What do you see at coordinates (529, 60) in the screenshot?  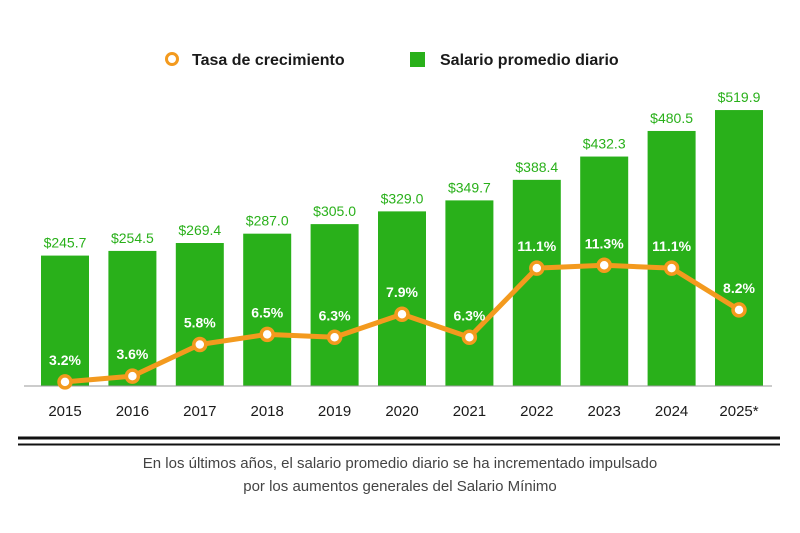 I see `legend-label-daily-salary: Salario promedio diario` at bounding box center [529, 60].